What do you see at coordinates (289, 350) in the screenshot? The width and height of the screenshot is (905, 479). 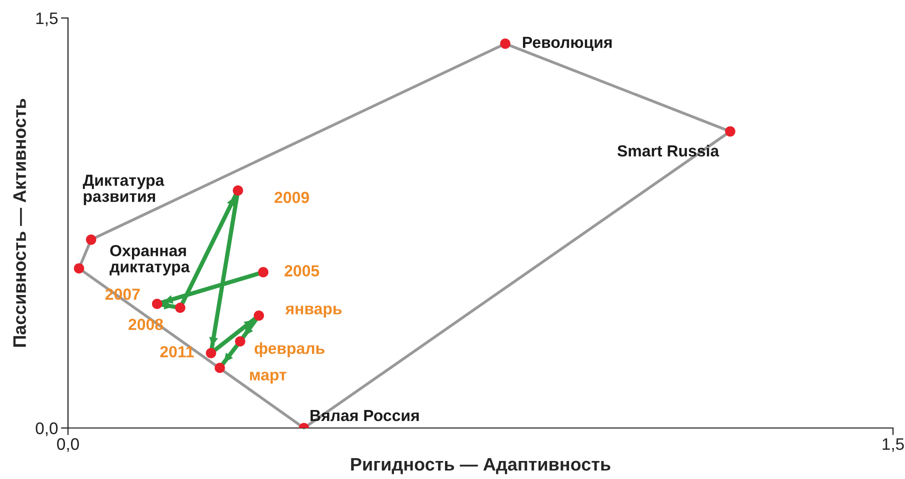 I see `annotation: февраль` at bounding box center [289, 350].